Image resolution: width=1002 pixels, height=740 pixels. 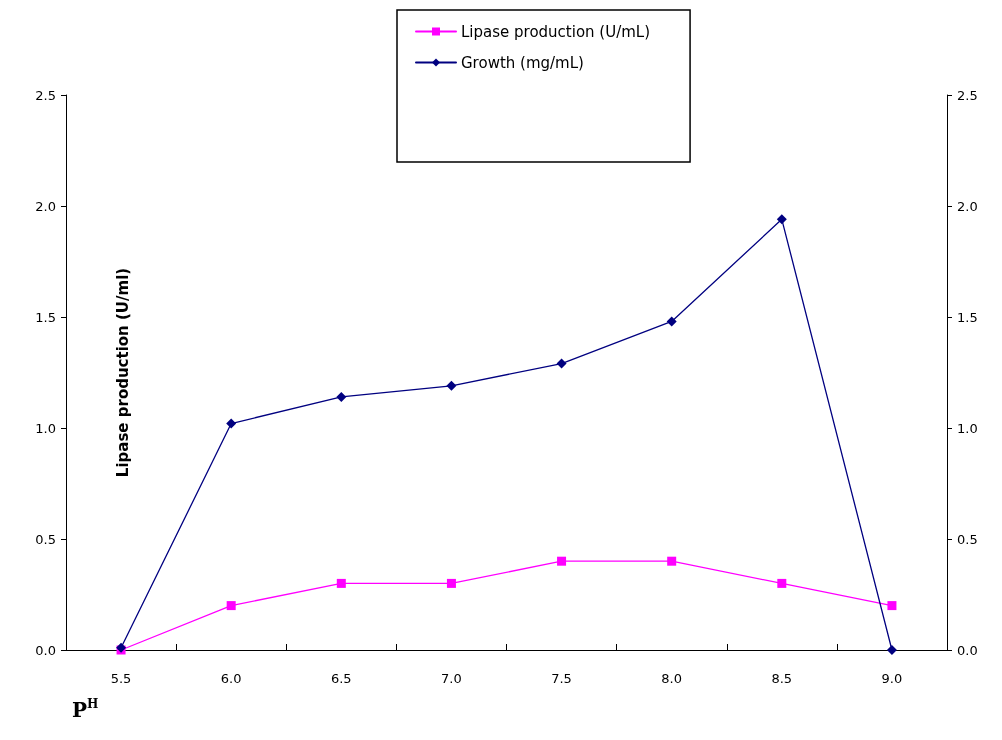 What do you see at coordinates (451, 678) in the screenshot?
I see `x-tick-label: 7.0` at bounding box center [451, 678].